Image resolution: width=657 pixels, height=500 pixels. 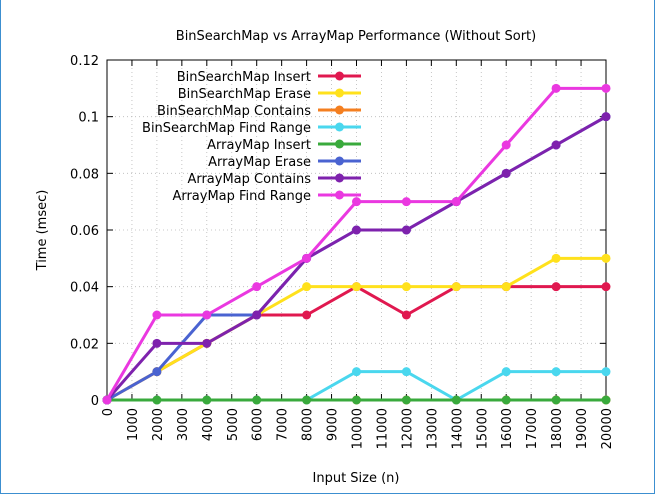 I want to click on legend-label: ArrayMap Find Range, so click(x=241, y=196).